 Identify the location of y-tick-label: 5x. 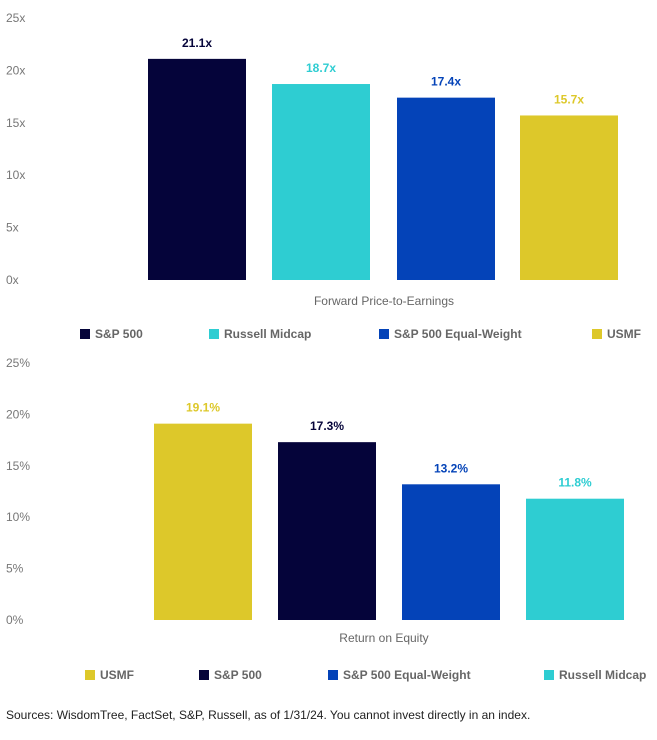
(12, 228).